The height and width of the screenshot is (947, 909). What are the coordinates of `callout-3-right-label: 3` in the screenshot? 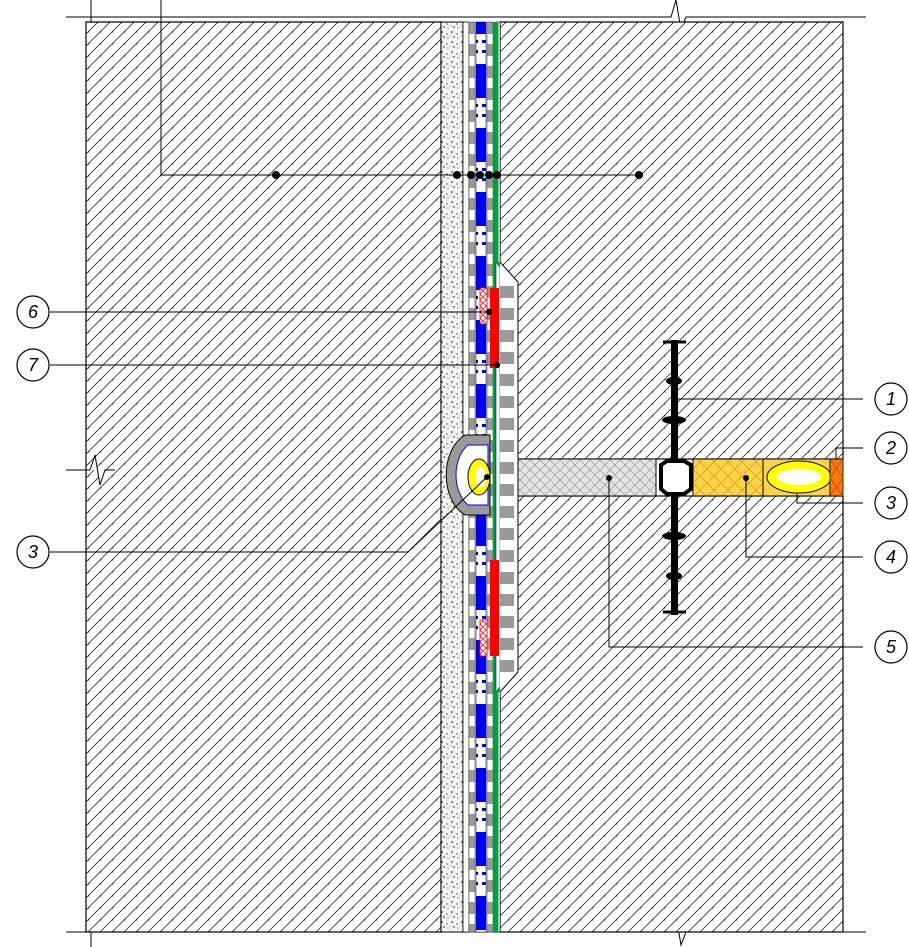 It's located at (891, 503).